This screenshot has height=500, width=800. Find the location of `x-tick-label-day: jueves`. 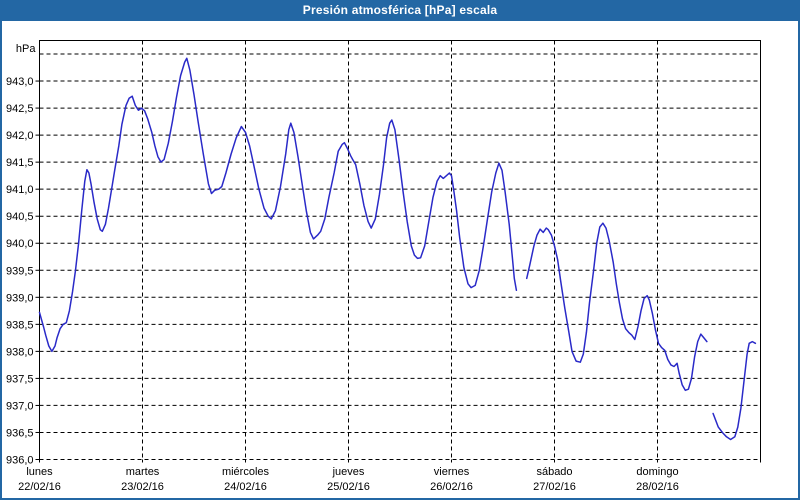

x-tick-label-day: jueves is located at coordinates (348, 472).